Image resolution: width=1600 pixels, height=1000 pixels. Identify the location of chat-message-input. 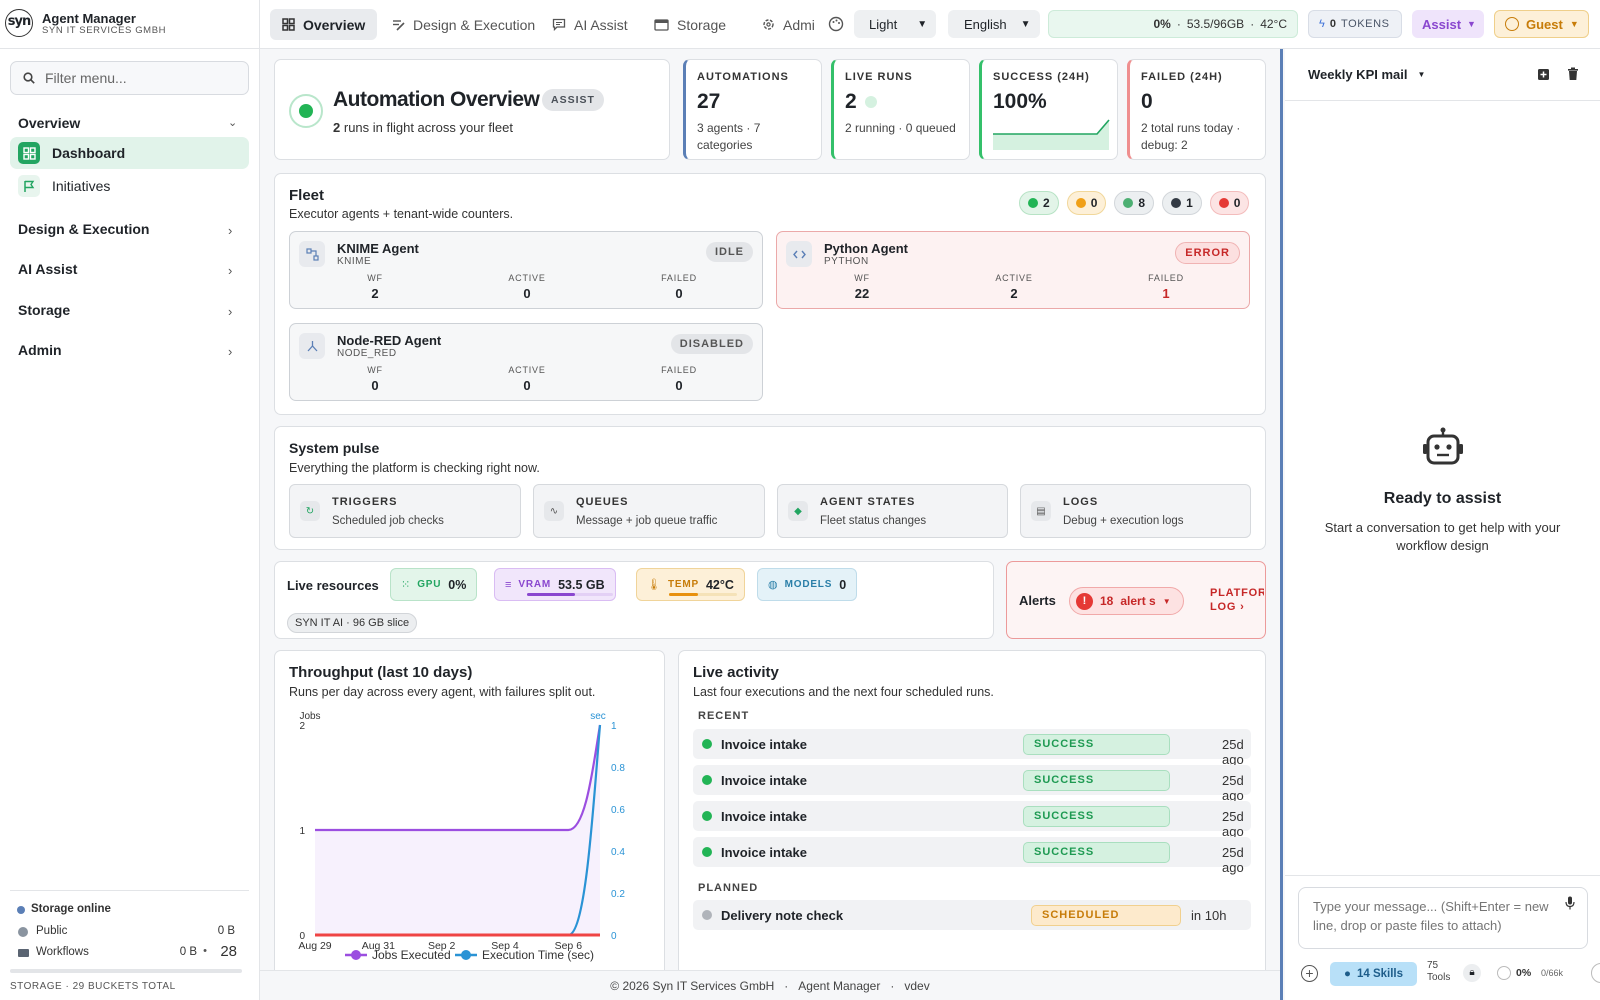
(1443, 918).